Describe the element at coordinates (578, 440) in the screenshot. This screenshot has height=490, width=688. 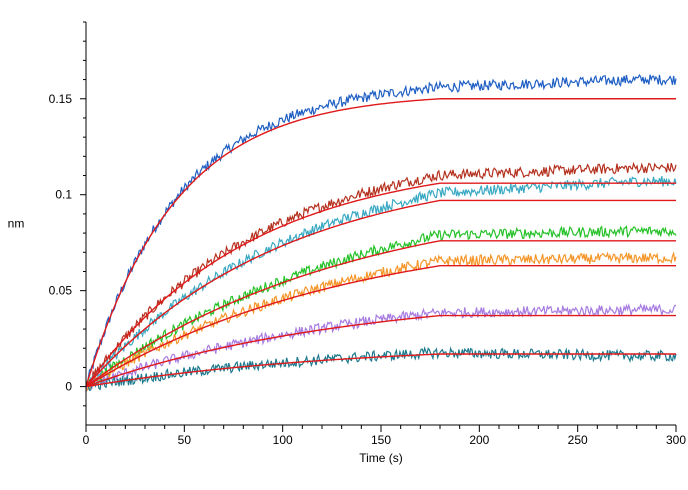
I see `x-tick-label: 250` at that location.